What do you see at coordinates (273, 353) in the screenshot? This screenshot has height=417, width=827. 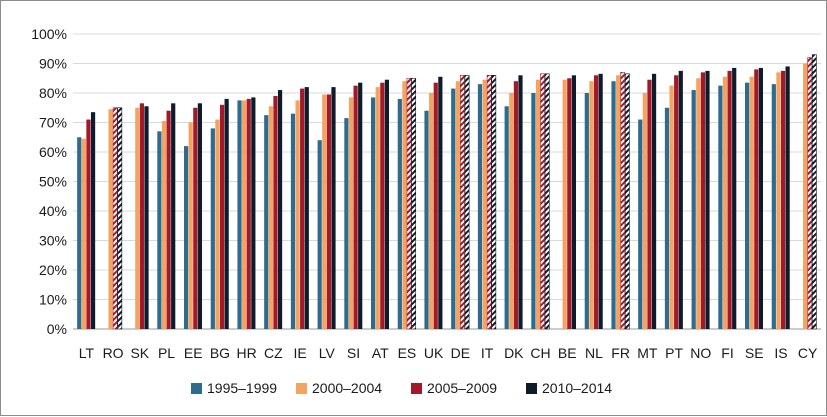 I see `x-tick-label: CZ` at bounding box center [273, 353].